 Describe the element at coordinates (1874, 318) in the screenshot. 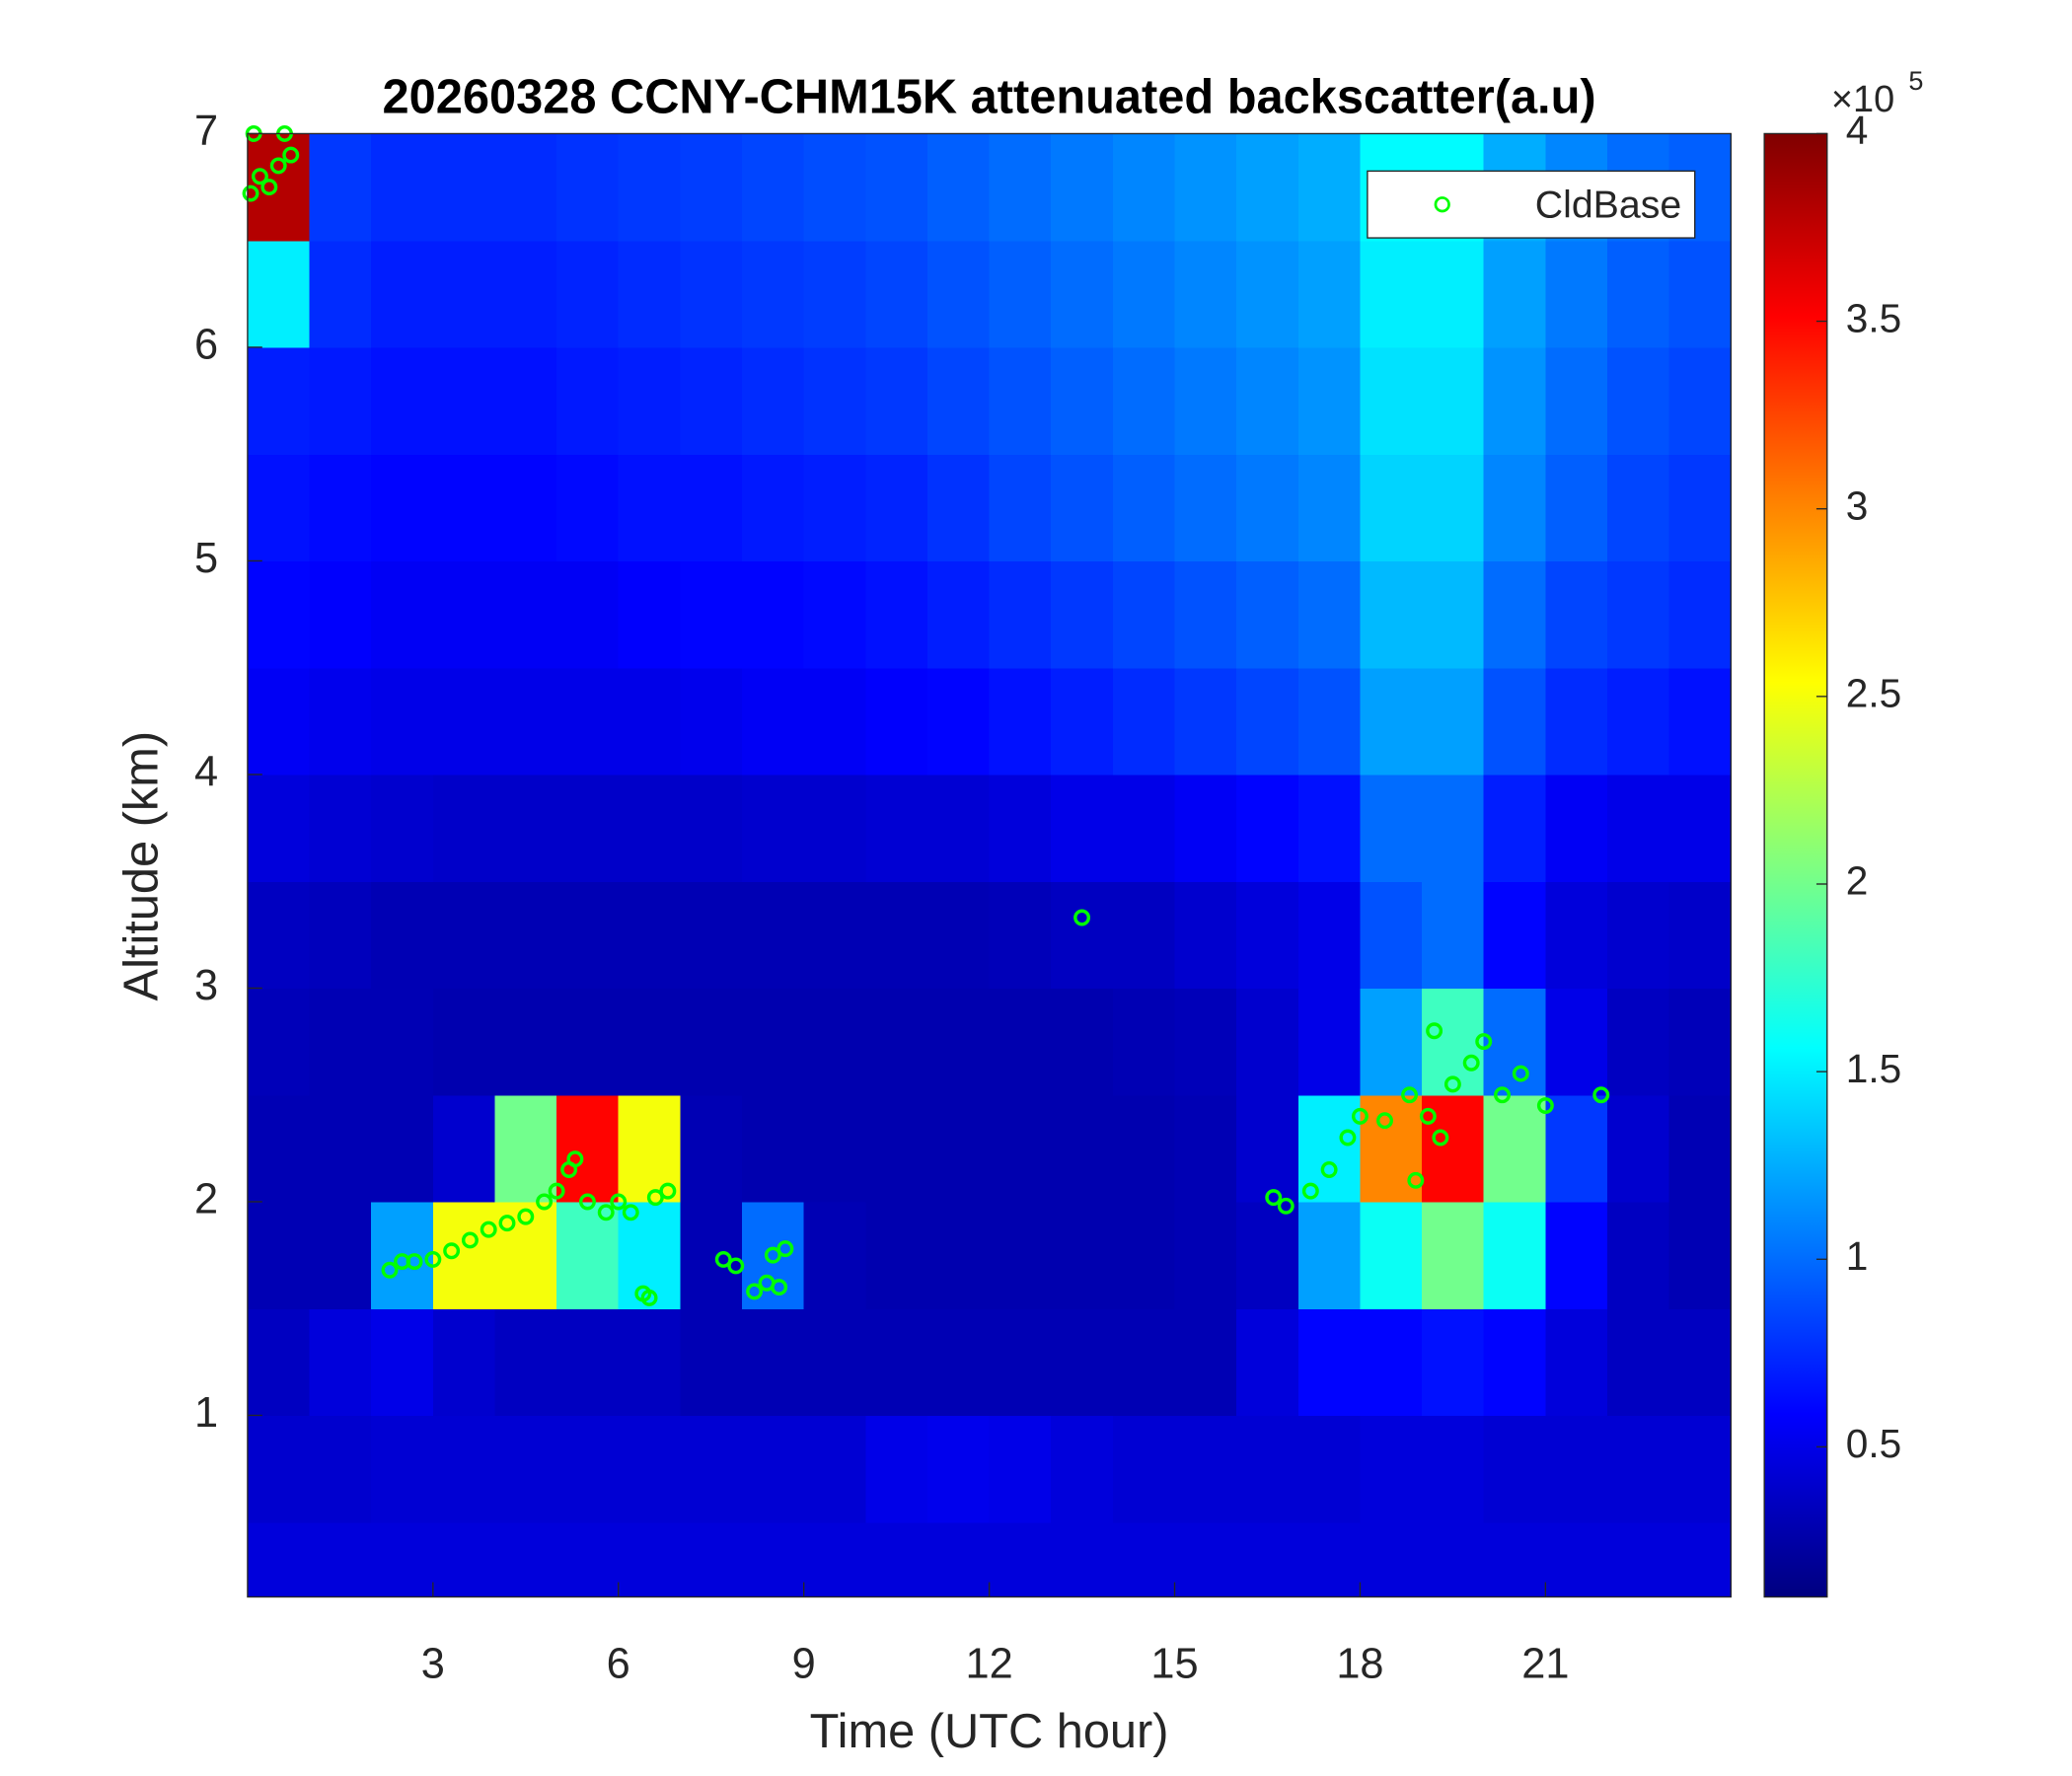

I see `colorbar-tick-label: 3.5` at that location.